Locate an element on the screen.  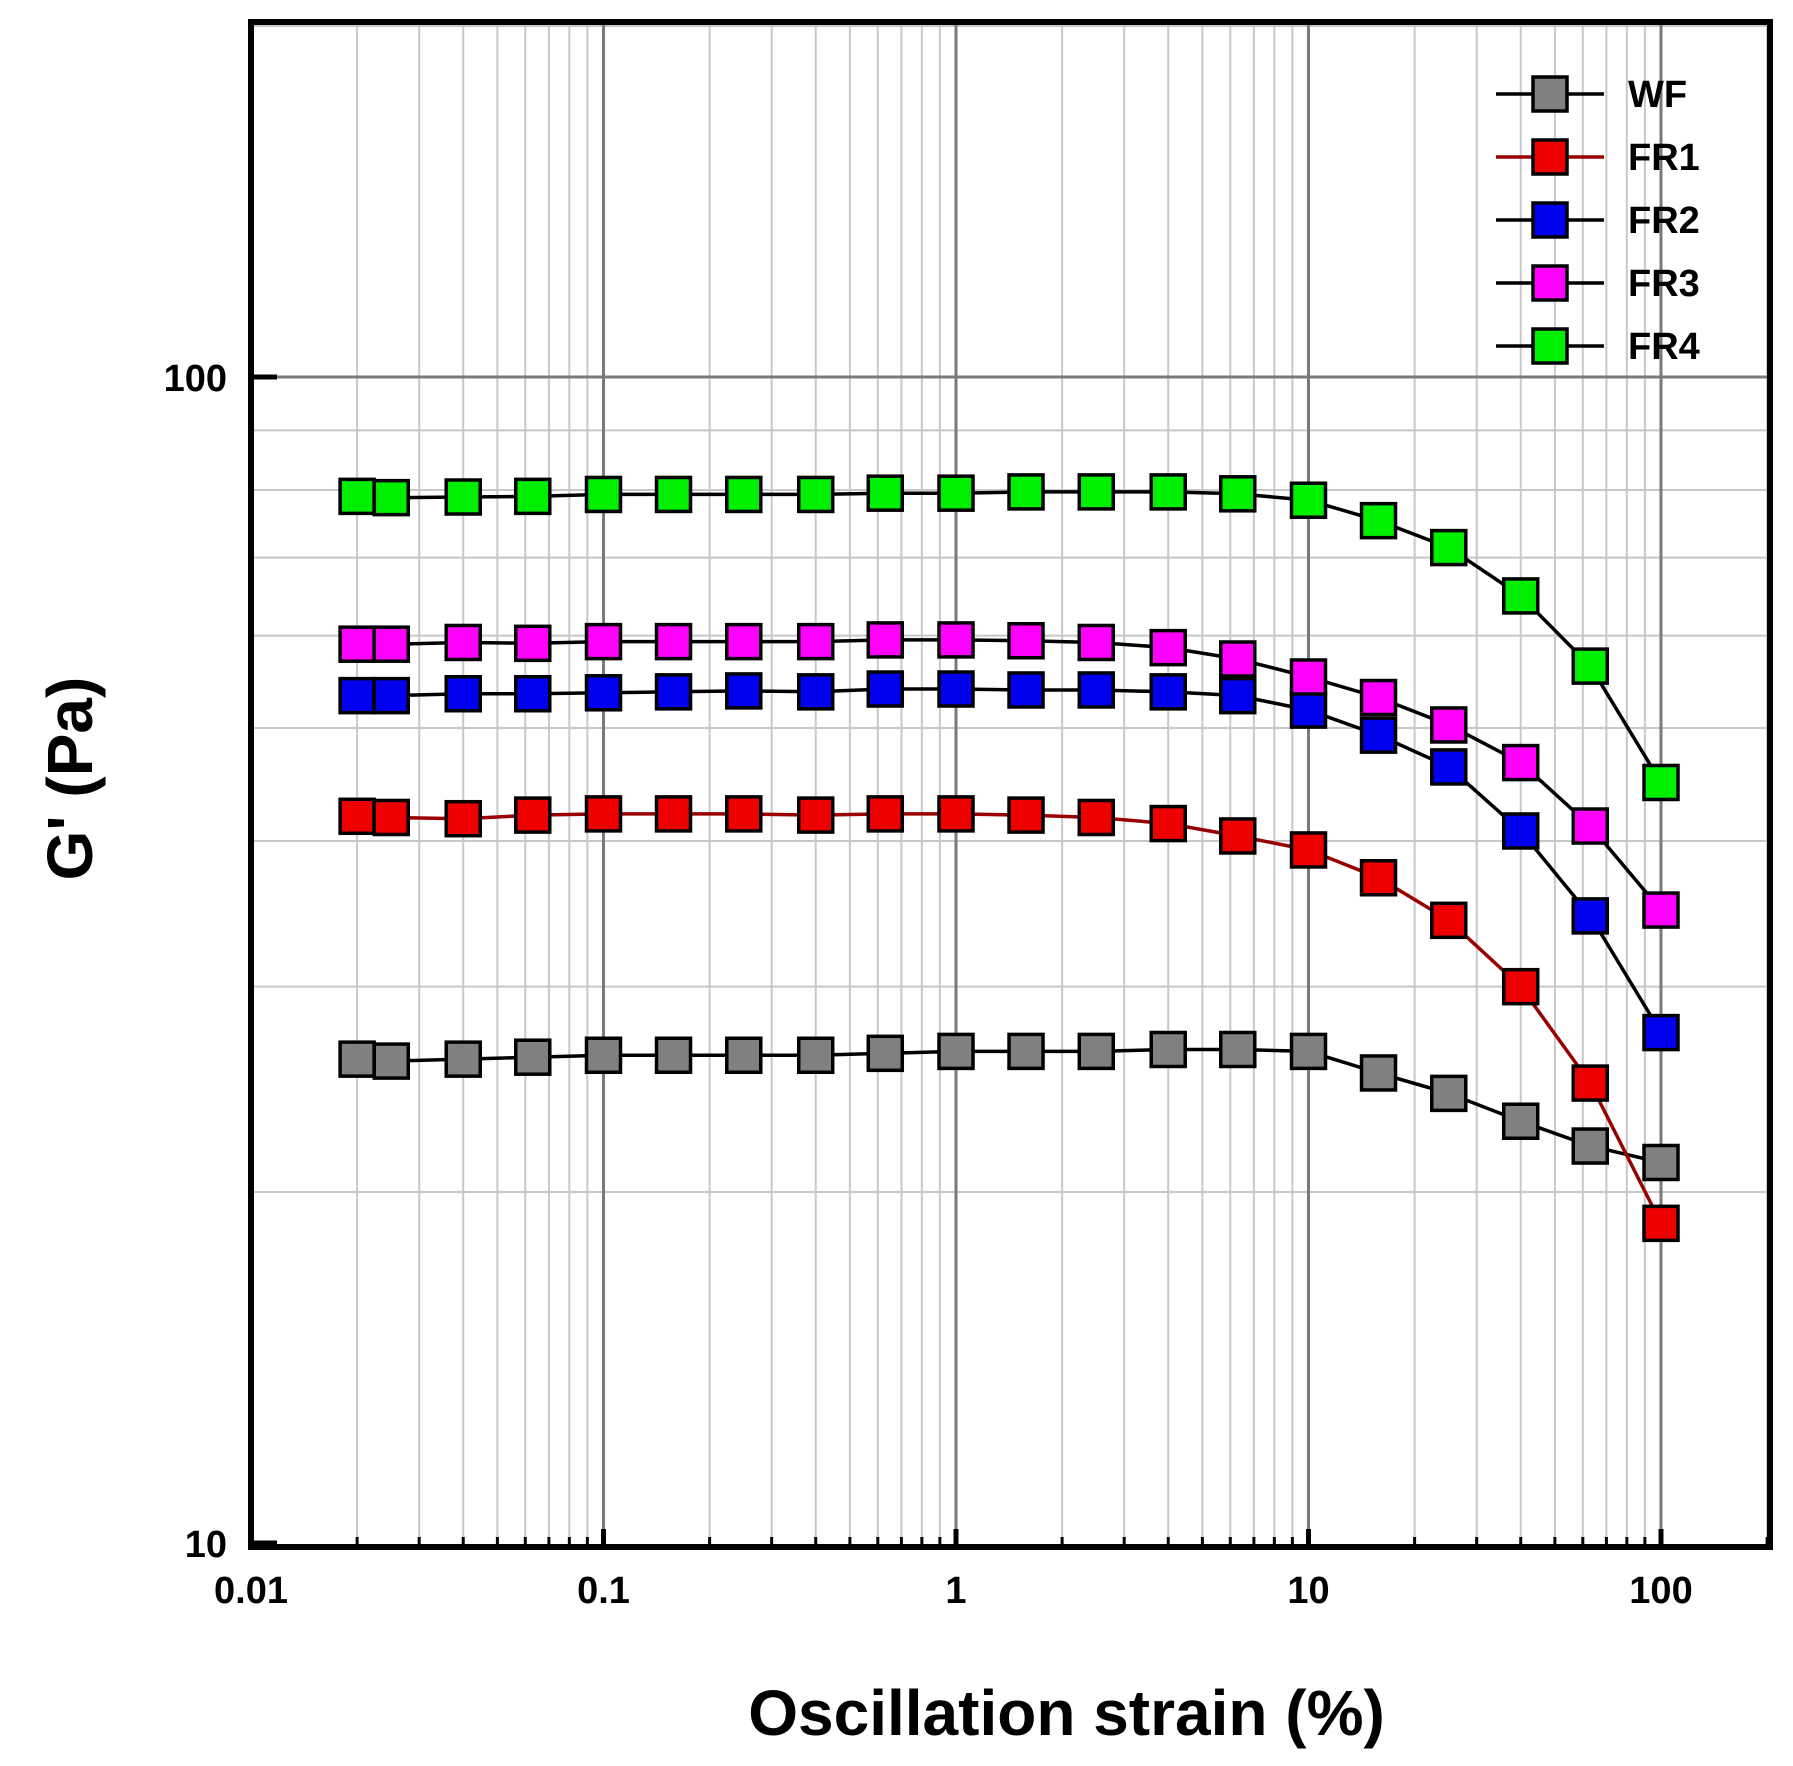
y-tick-label: 10 is located at coordinates (206, 1545).